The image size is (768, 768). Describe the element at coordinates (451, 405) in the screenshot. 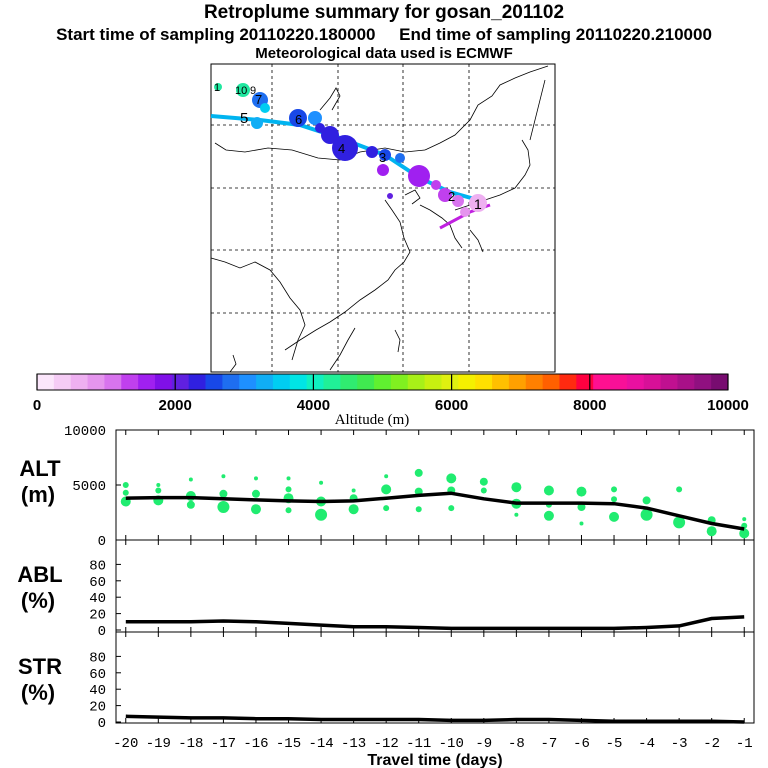

I see `colorbar-tick-label: 6000` at that location.